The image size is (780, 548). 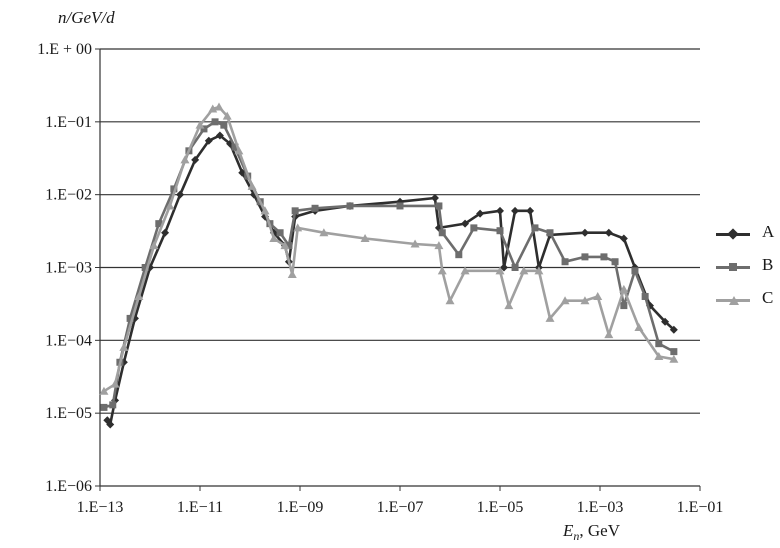 I want to click on y-axis-label: n/GeV/d, so click(x=86, y=17).